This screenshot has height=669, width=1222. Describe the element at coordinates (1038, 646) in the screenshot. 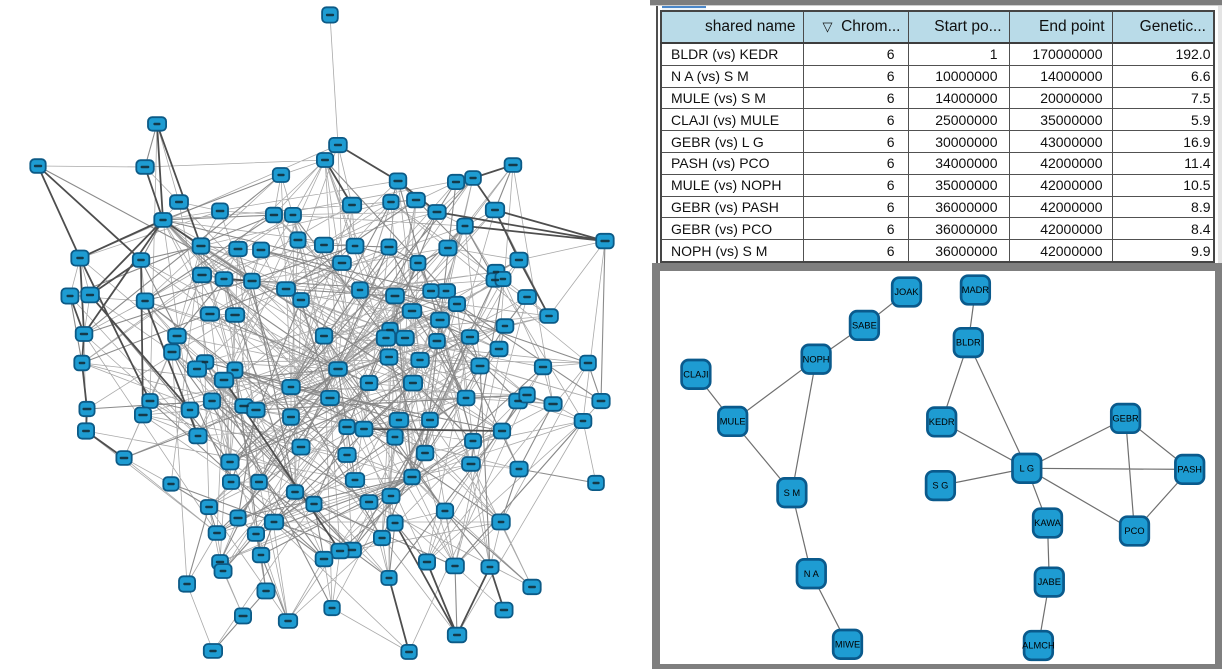

I see `svg-text: ALMCH` at that location.